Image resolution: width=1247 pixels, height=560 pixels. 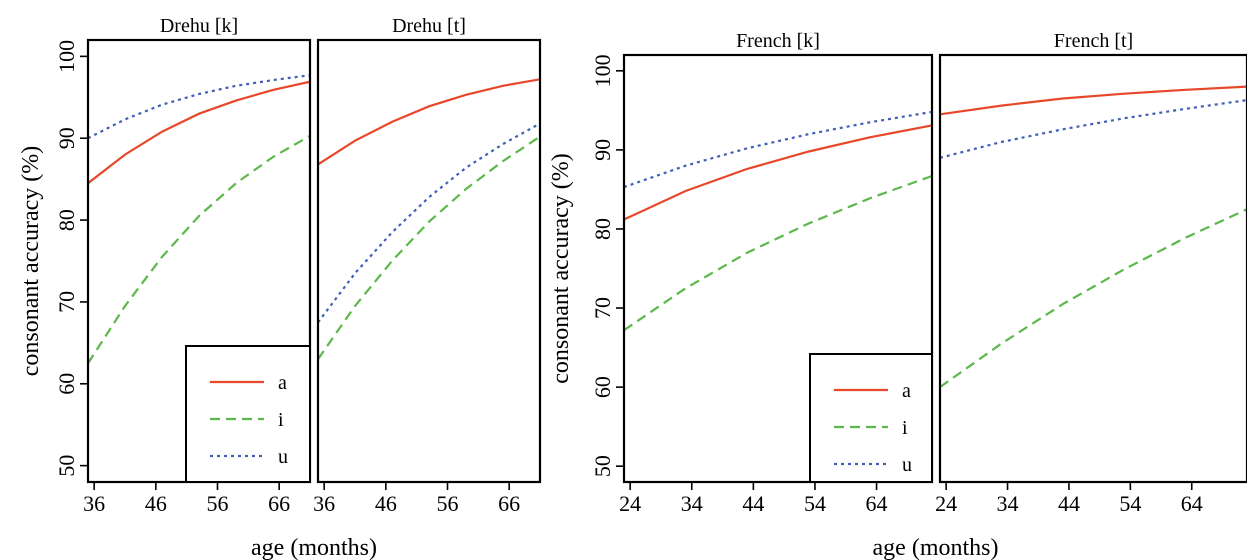 What do you see at coordinates (778, 41) in the screenshot?
I see `panel-title: French [k]` at bounding box center [778, 41].